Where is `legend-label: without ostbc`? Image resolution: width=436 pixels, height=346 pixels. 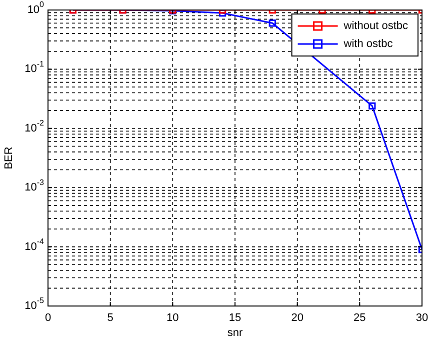 legend-label: without ostbc is located at coordinates (375, 26).